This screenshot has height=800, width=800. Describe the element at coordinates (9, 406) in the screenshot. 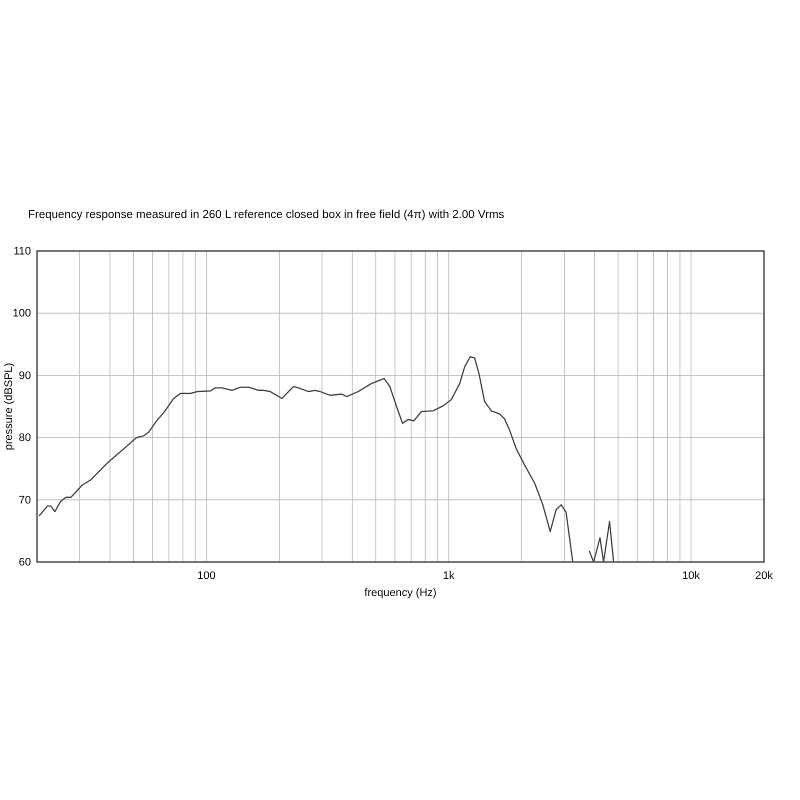

I see `y-axis-title: pressure (dBSPL)` at that location.